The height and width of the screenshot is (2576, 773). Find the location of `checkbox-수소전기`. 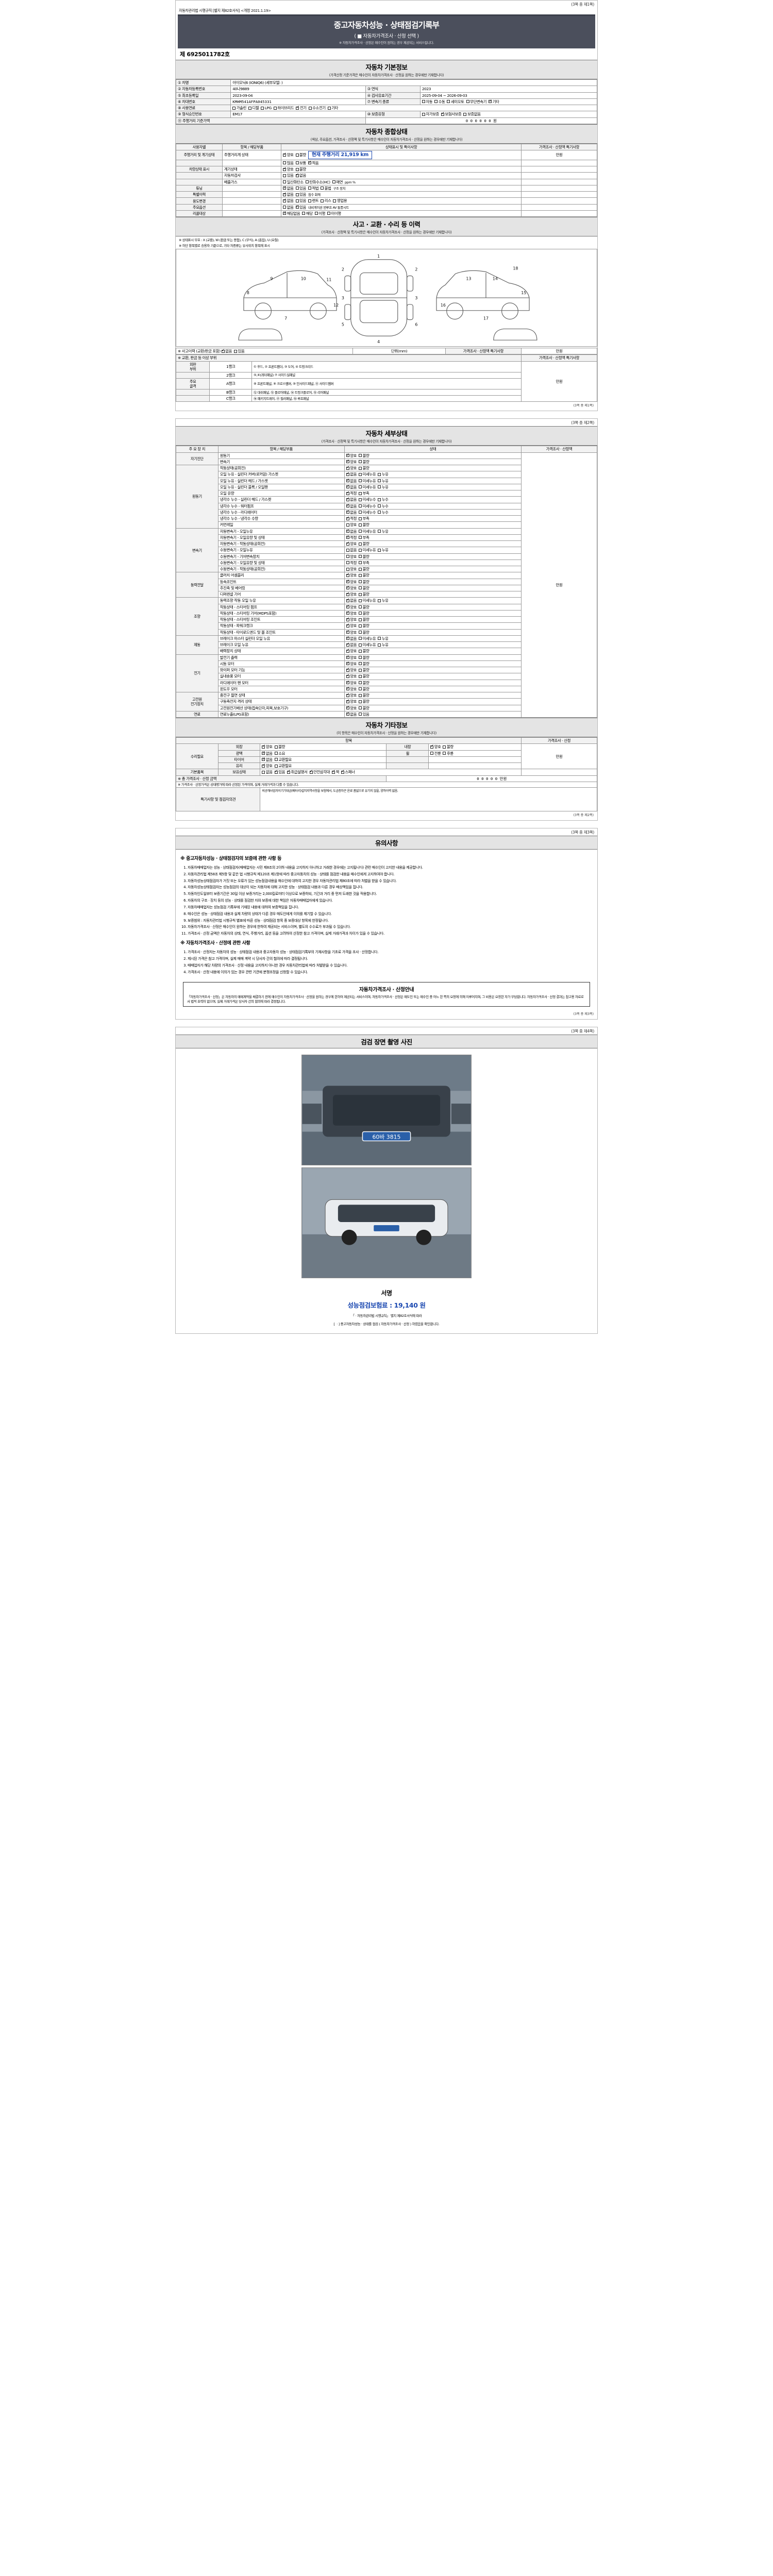

checkbox-수소전기 is located at coordinates (310, 108).